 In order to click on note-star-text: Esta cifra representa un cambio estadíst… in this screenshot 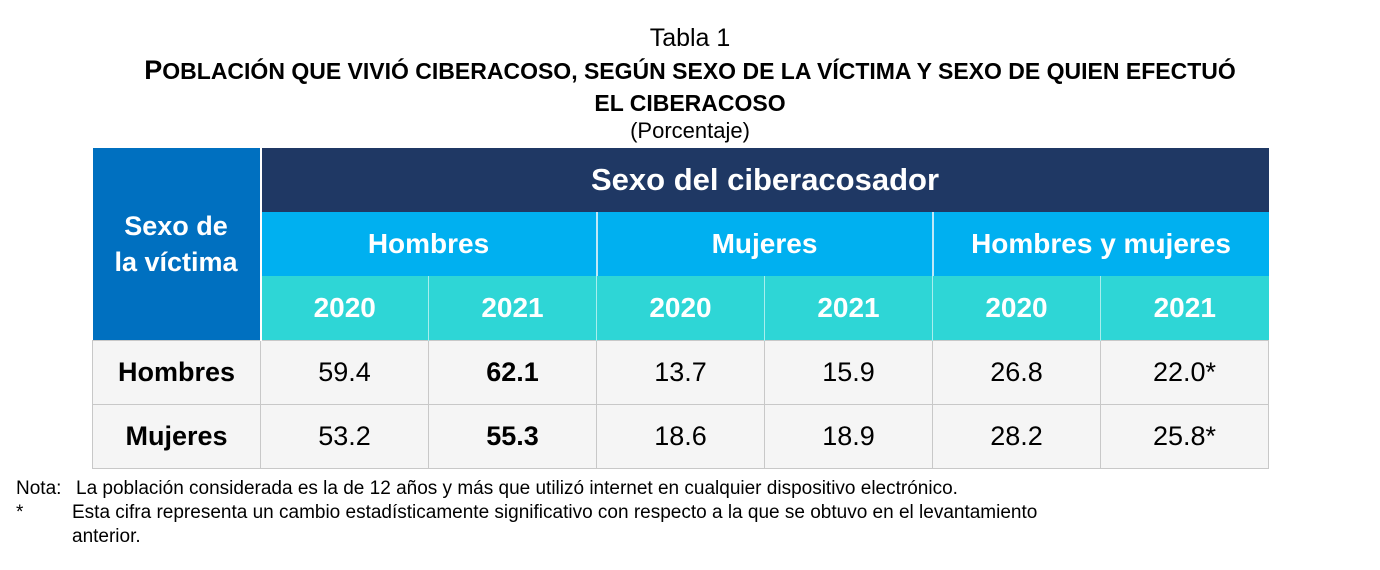, I will do `click(555, 512)`.